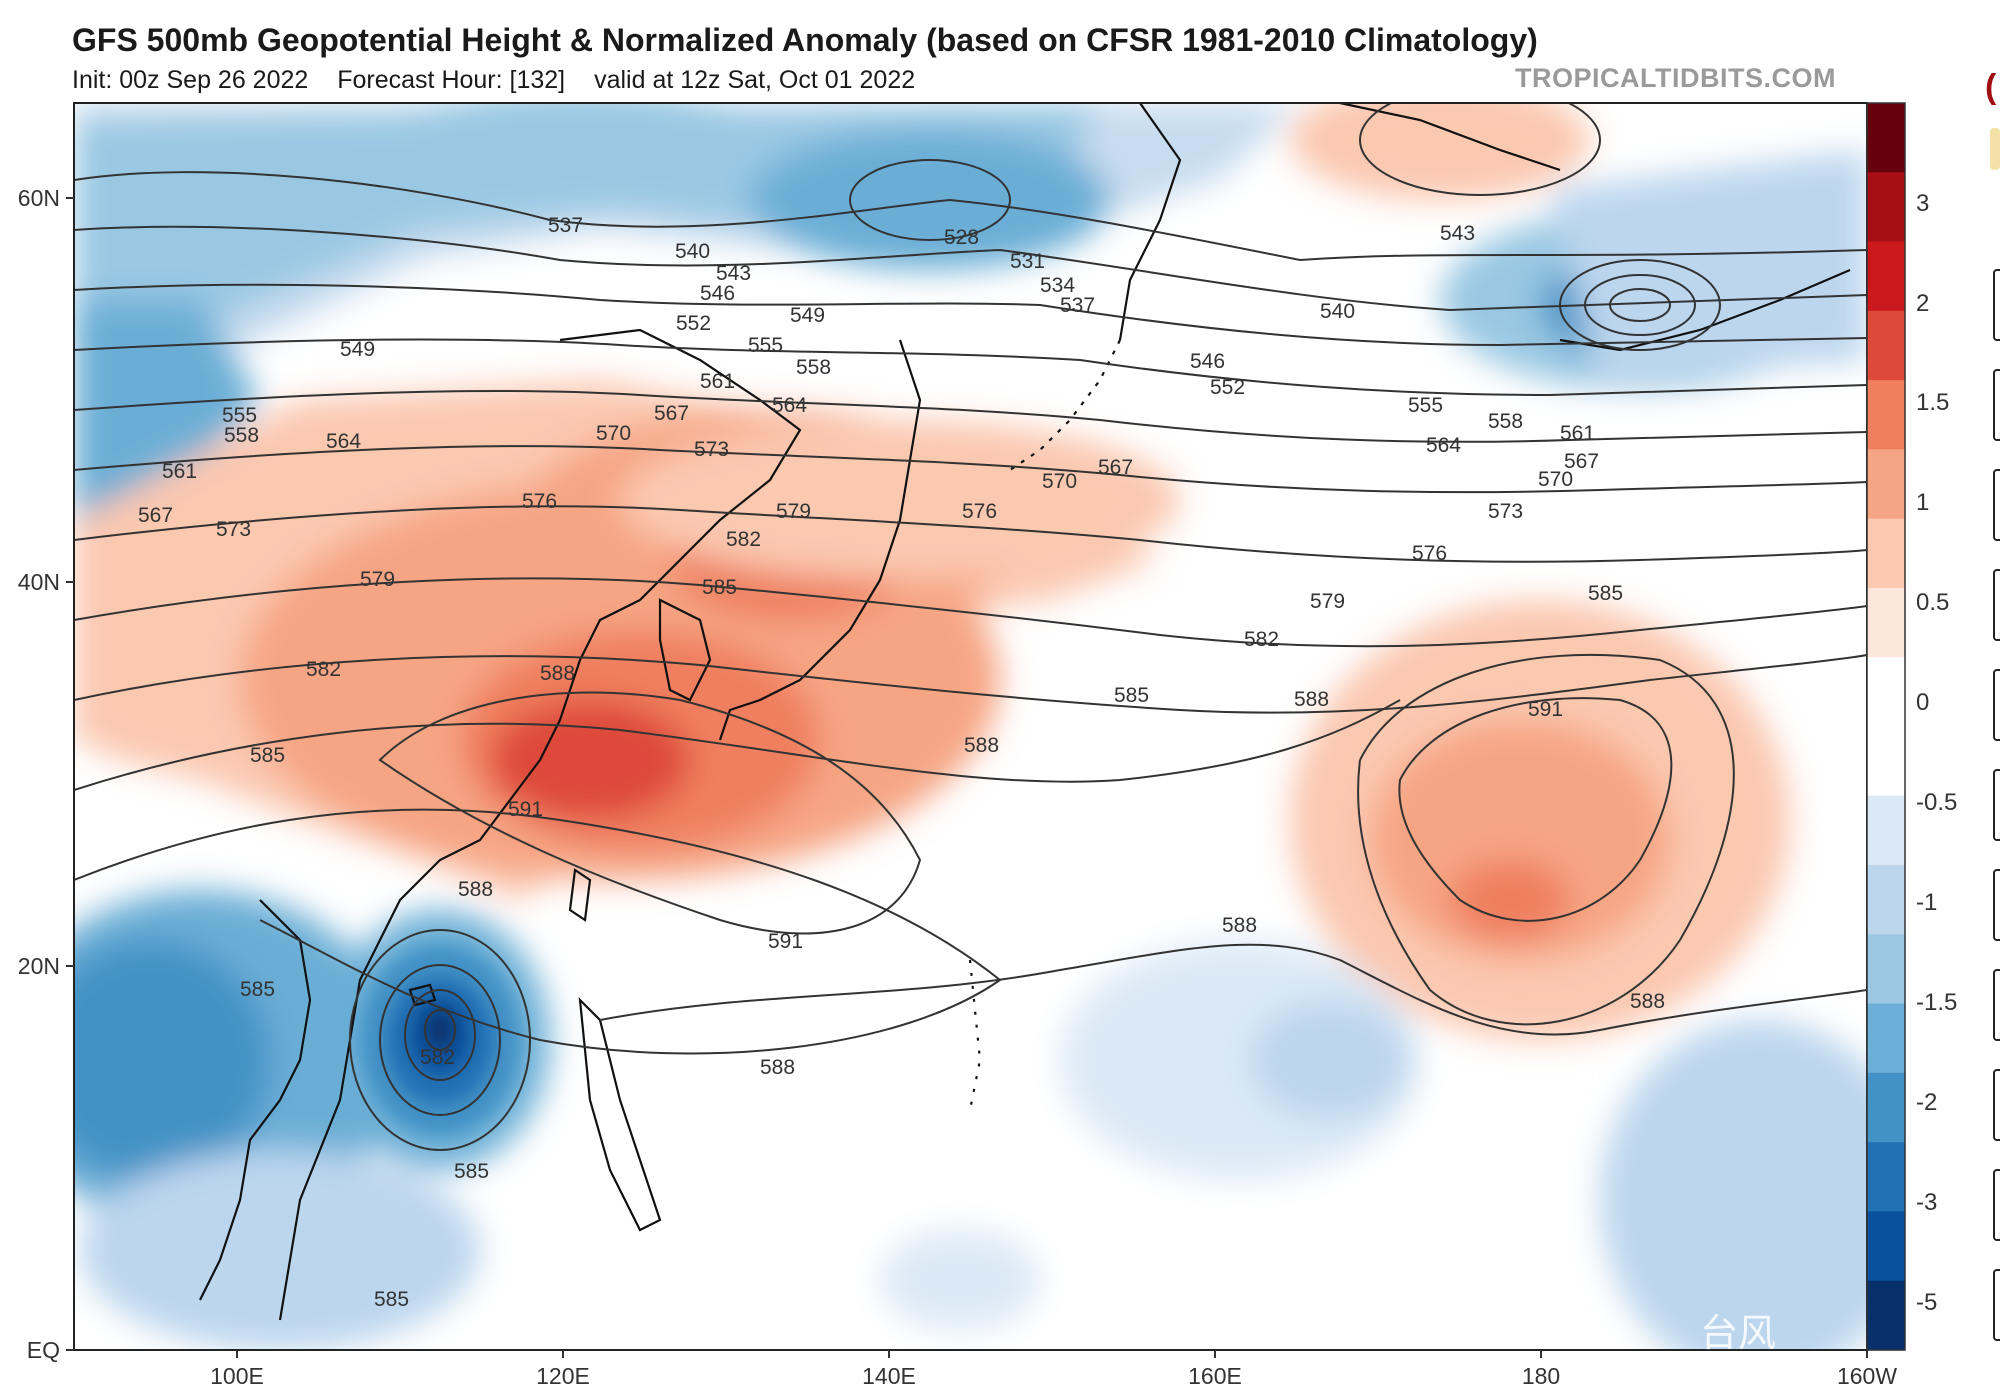  Describe the element at coordinates (1936, 753) in the screenshot. I see `colorbar-labels: 3 2 1.5 1 0.5 0 -0.5 -1 -1.5 -2 -3 -5` at that location.